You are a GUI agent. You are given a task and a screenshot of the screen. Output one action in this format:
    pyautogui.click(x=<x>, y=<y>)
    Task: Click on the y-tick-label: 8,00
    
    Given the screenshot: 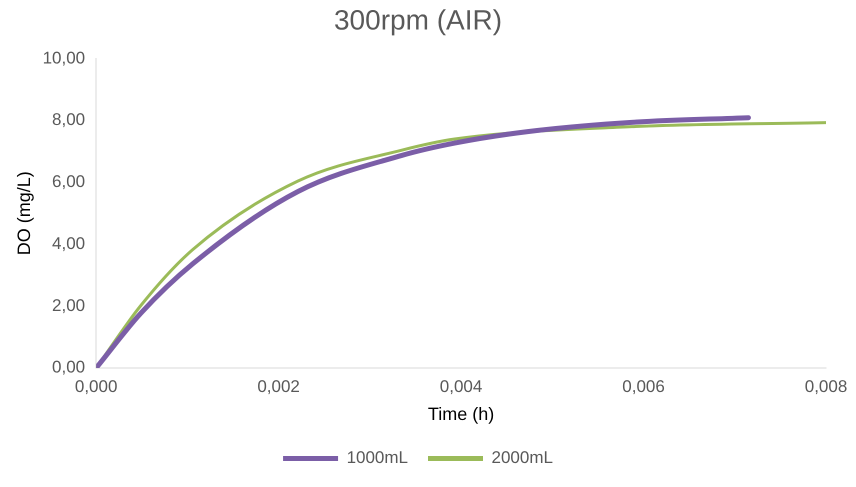 What is the action you would take?
    pyautogui.click(x=69, y=120)
    